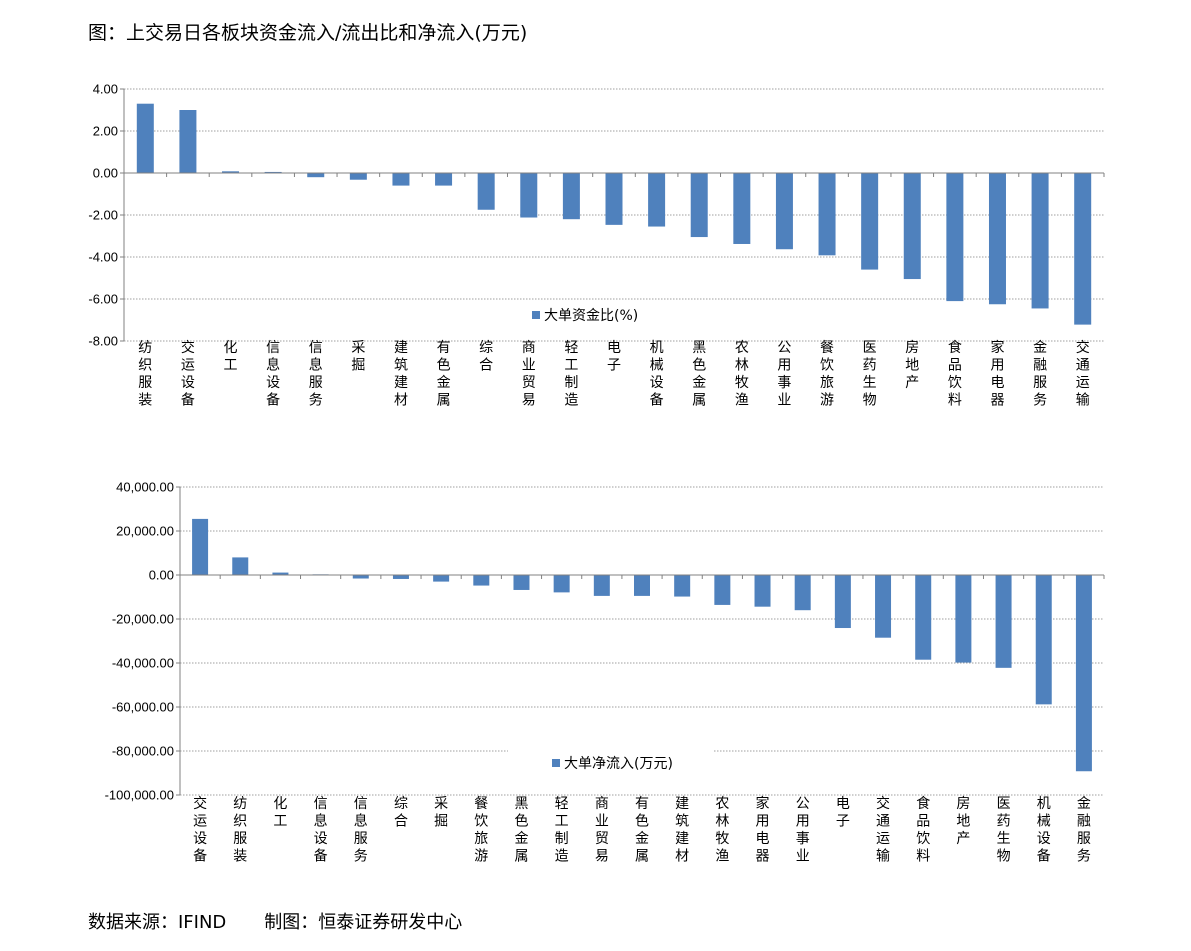  I want to click on y-tick-label: 40,000.00, so click(145, 487).